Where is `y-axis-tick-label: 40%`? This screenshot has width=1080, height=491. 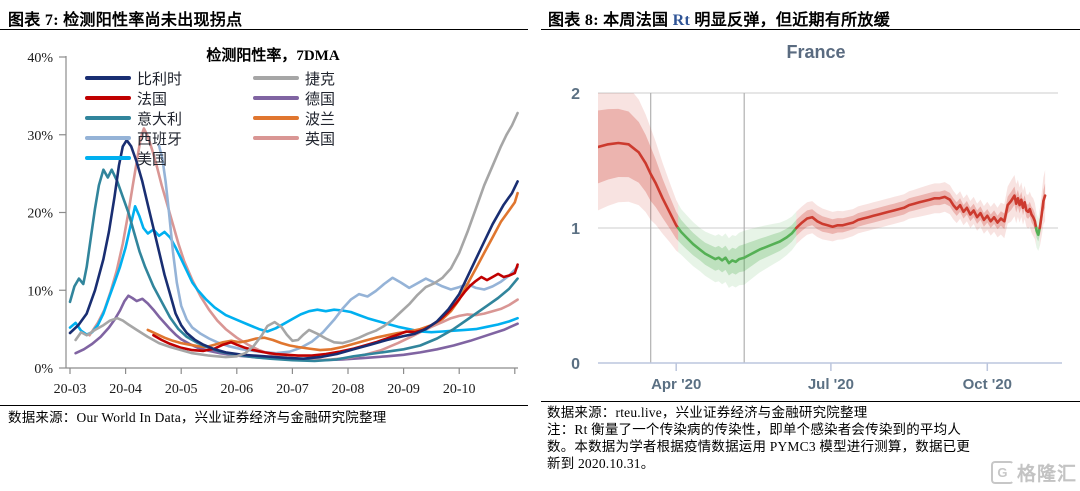 y-axis-tick-label: 40% is located at coordinates (40, 58).